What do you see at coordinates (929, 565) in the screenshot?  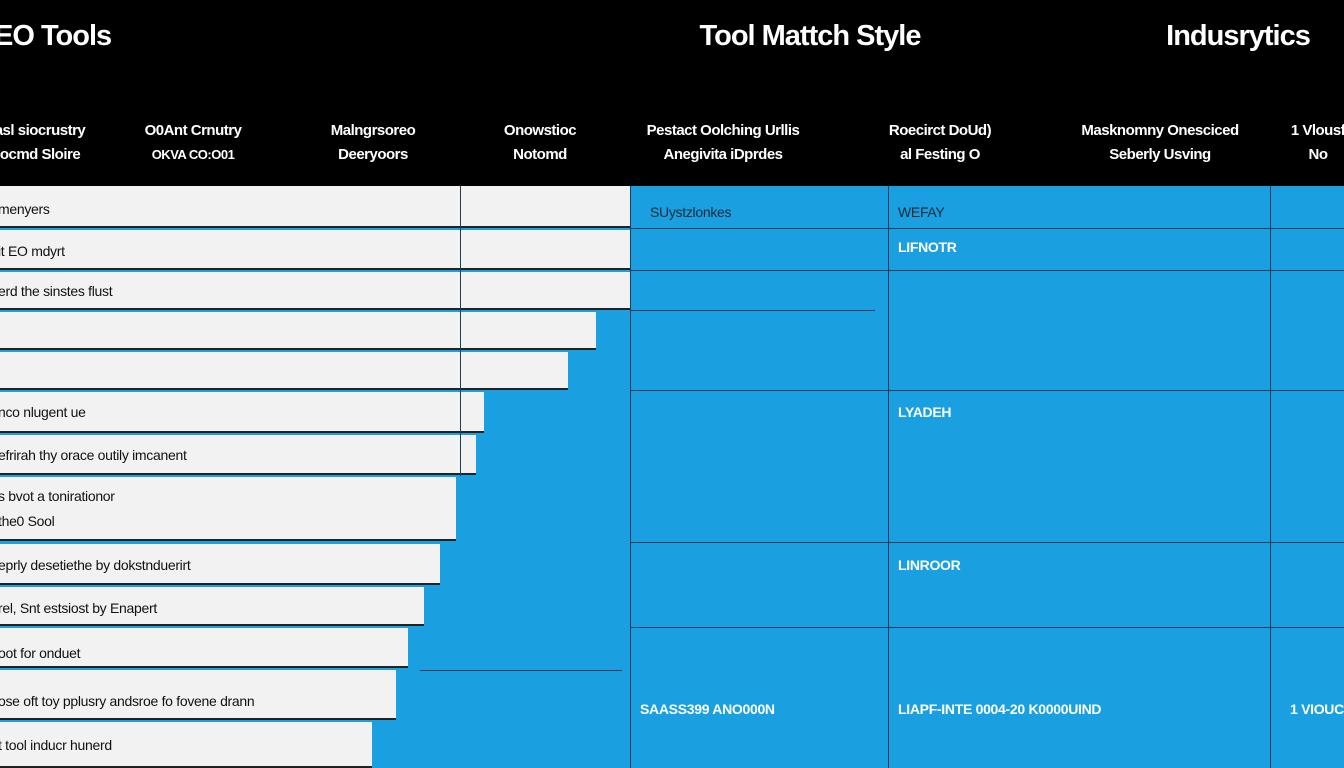 I see `cell-text: LINROOR` at bounding box center [929, 565].